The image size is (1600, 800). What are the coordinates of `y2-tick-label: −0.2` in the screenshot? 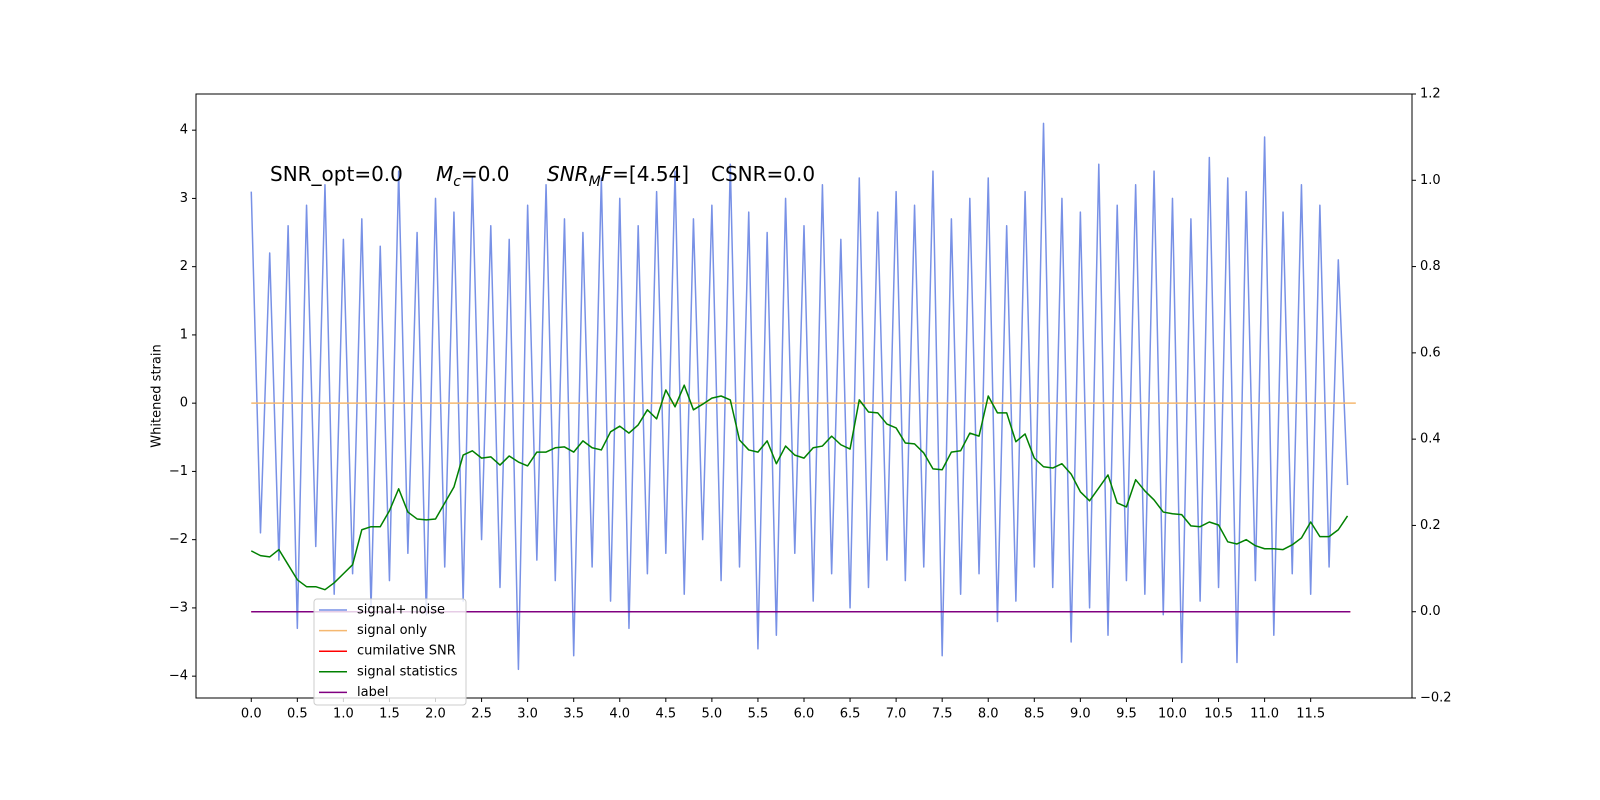 It's located at (1436, 698).